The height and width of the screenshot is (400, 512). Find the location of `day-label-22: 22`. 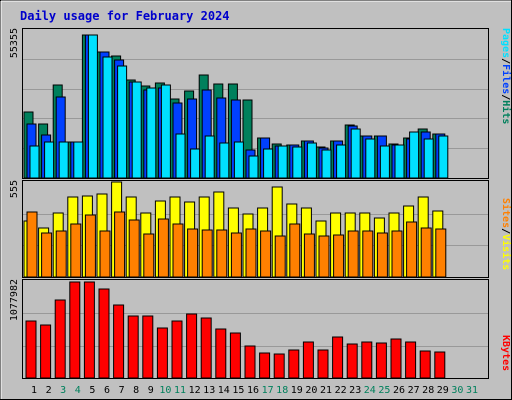

day-label-22: 22 is located at coordinates (341, 390).